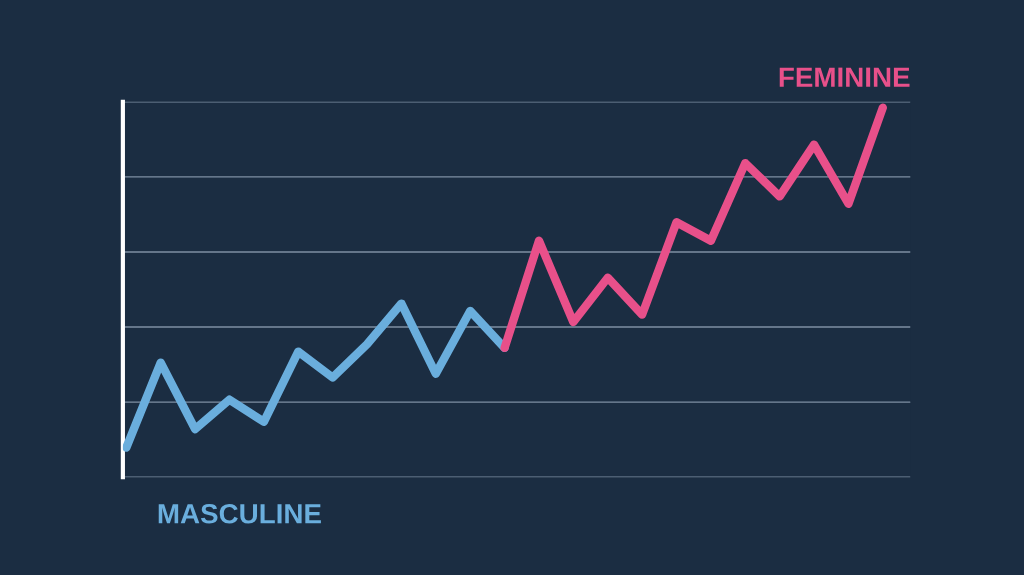 Image resolution: width=1024 pixels, height=575 pixels. I want to click on text: FEMININE, so click(844, 77).